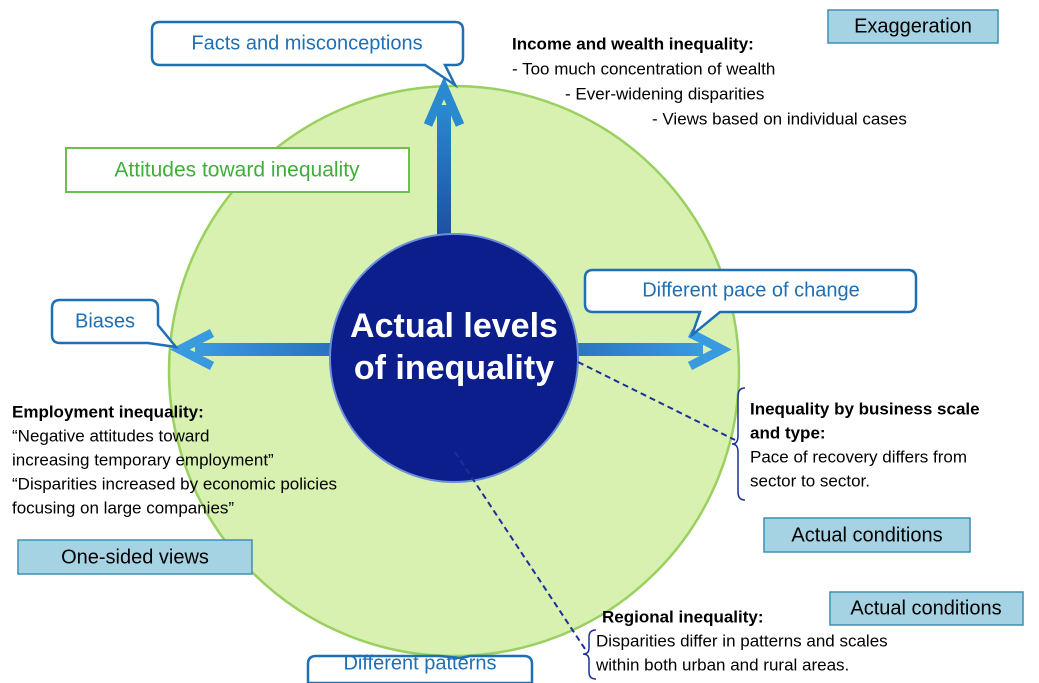 The height and width of the screenshot is (683, 1039). I want to click on income-line: - Views based on individual cases, so click(779, 118).